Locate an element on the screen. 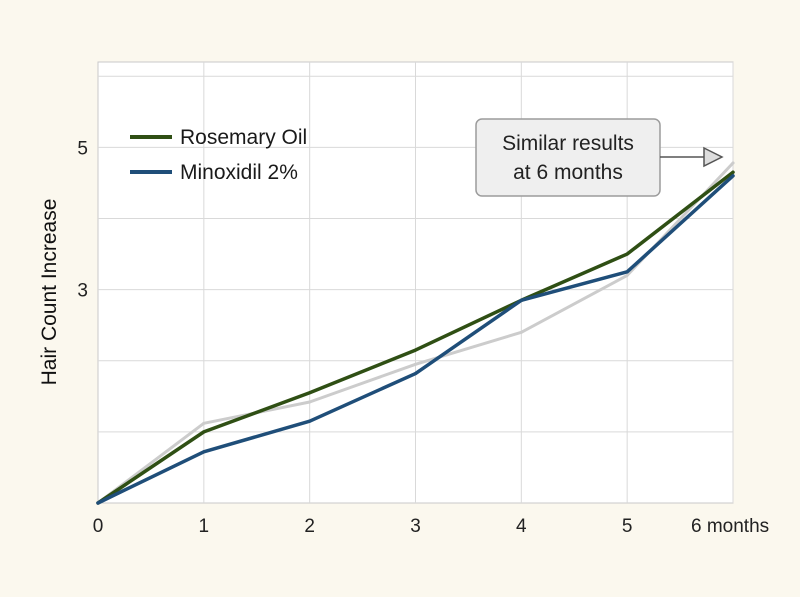 The width and height of the screenshot is (800, 597). annotation-line-2: at 6 months is located at coordinates (568, 172).